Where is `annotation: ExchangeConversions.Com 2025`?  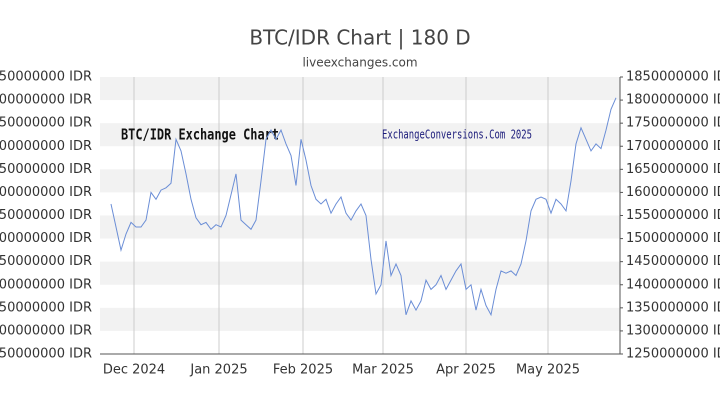 annotation: ExchangeConversions.Com 2025 is located at coordinates (457, 135).